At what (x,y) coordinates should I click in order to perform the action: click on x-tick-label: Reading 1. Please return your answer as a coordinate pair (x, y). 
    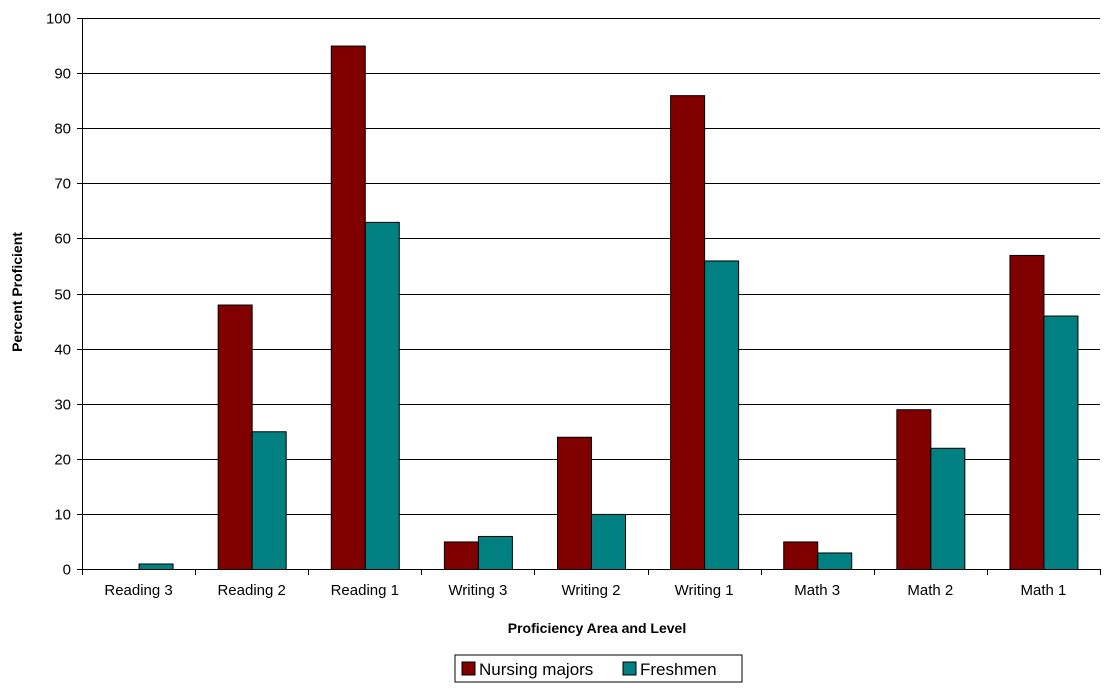
    Looking at the image, I should click on (365, 590).